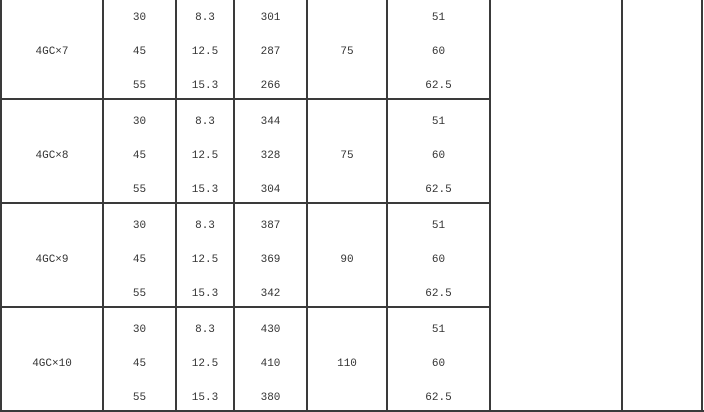 The width and height of the screenshot is (704, 412). What do you see at coordinates (52, 156) in the screenshot?
I see `model-cell: 4GC×8` at bounding box center [52, 156].